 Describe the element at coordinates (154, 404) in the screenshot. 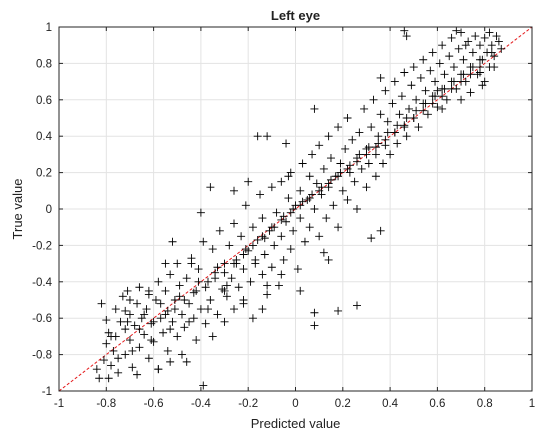

I see `x-tick-label: -0.6` at that location.